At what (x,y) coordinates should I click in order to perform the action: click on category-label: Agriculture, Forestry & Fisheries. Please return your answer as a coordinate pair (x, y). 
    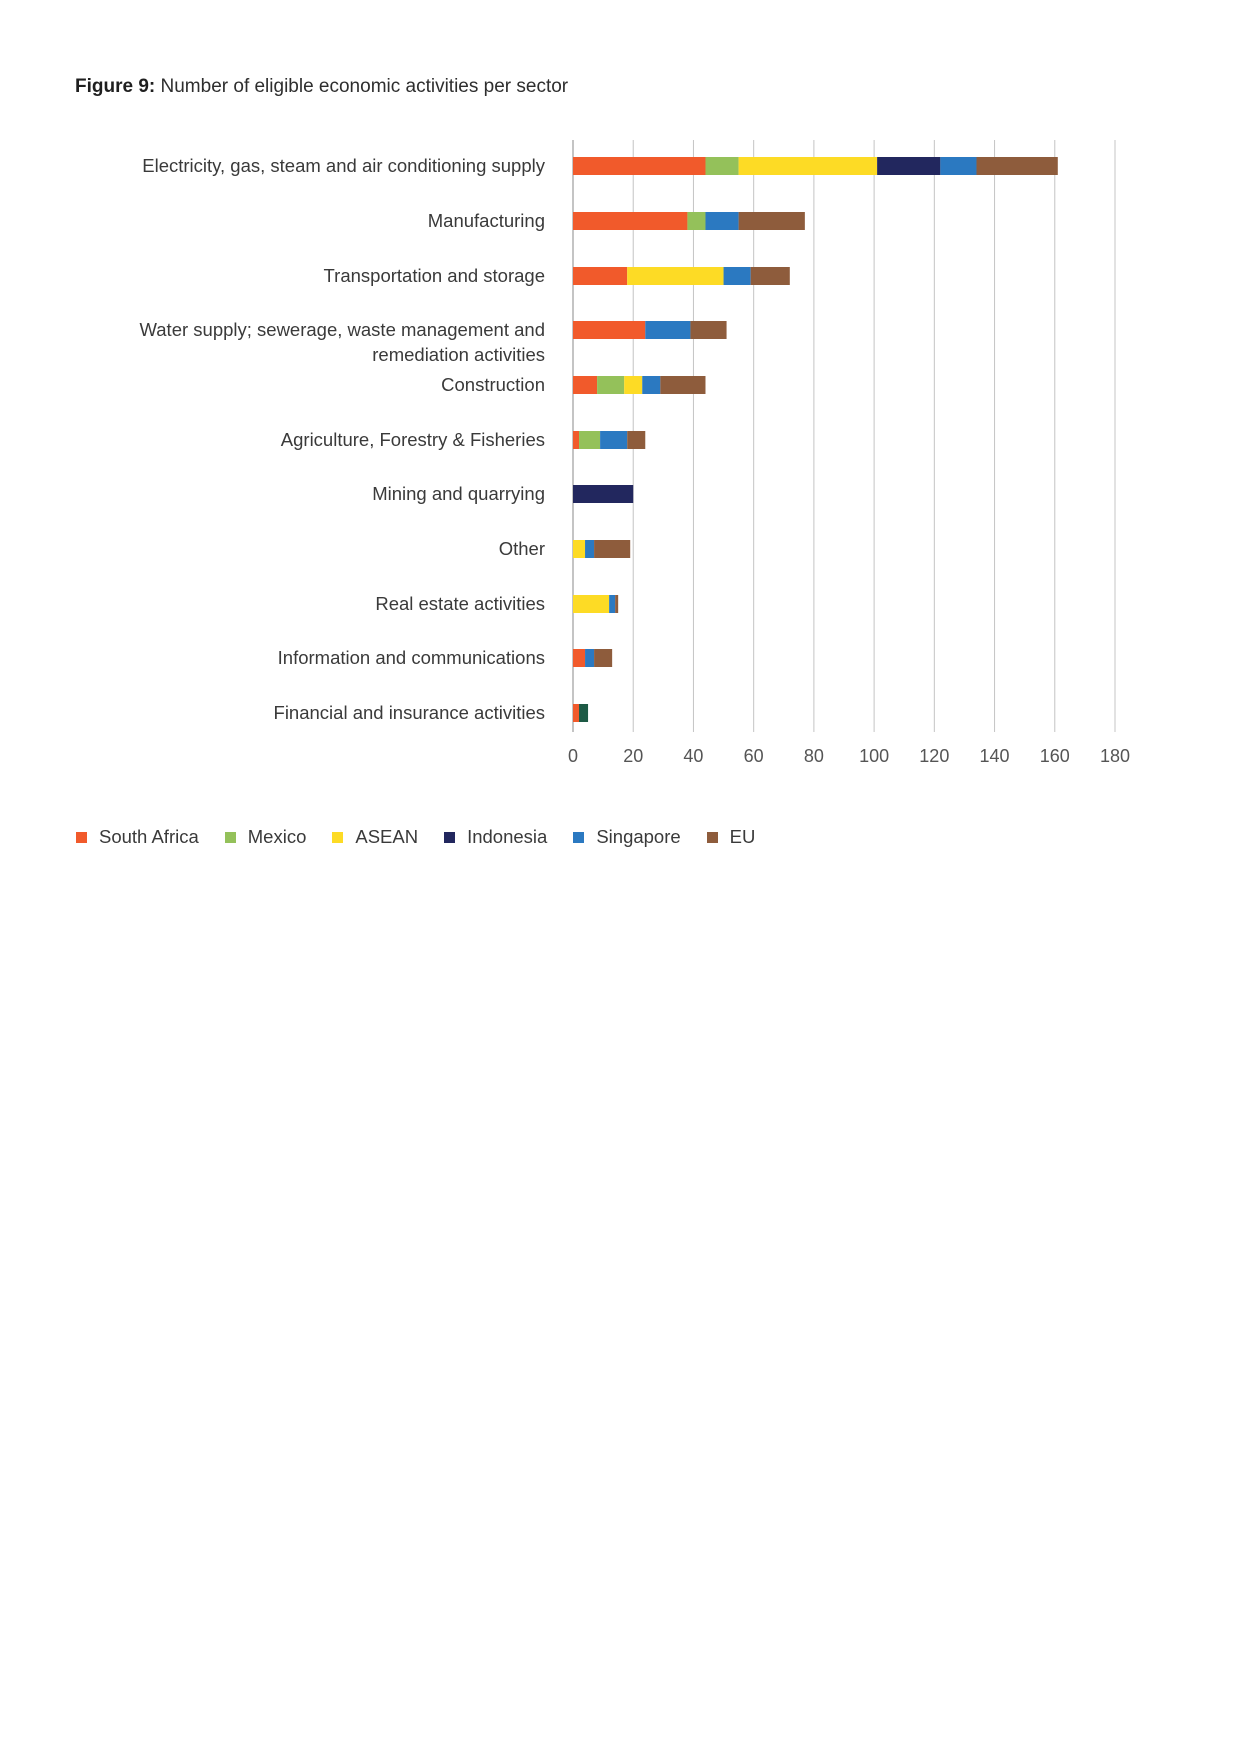
    Looking at the image, I should click on (413, 439).